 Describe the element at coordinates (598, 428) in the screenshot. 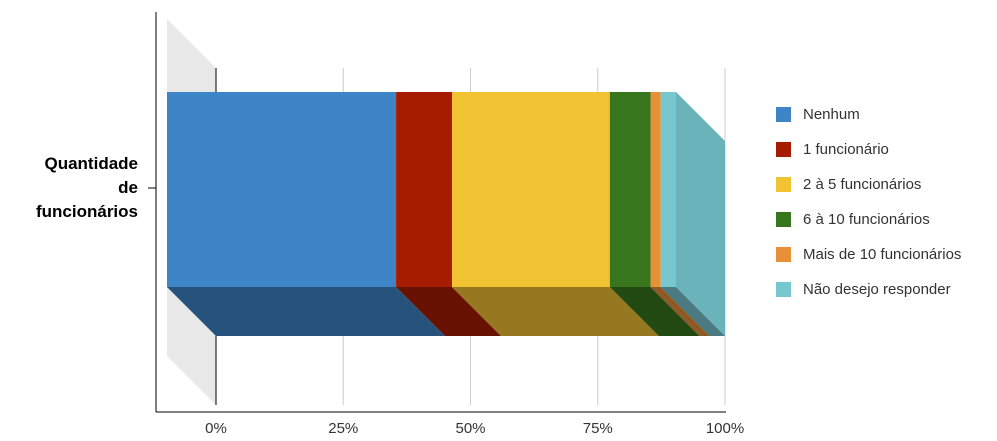

I see `x-tick-label: 75%` at that location.